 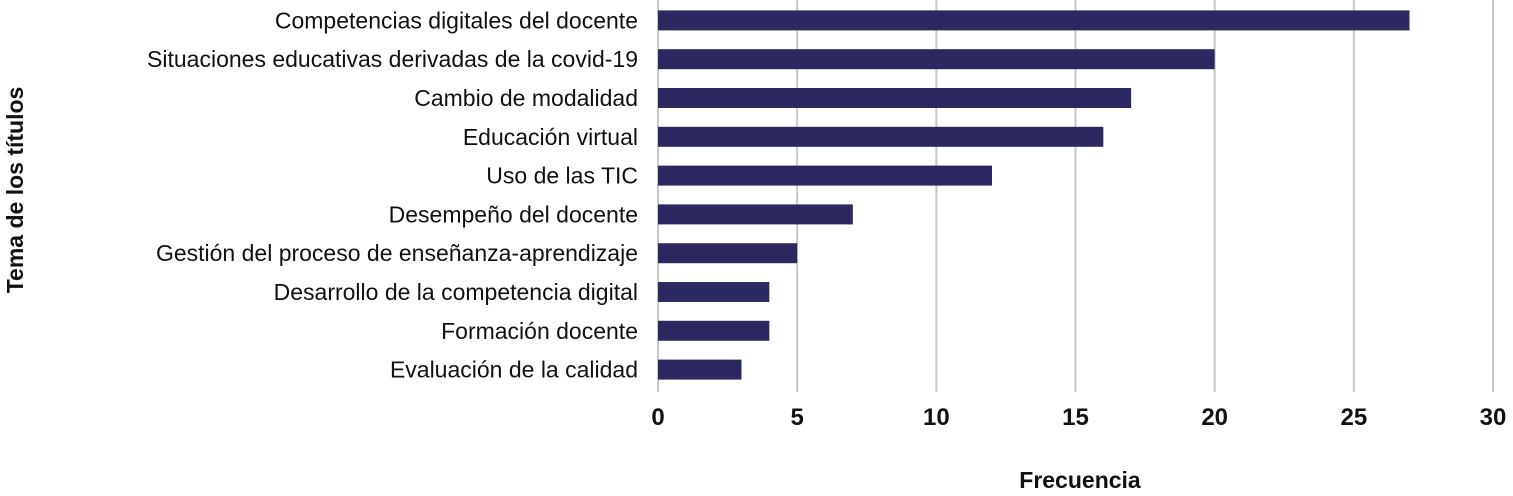 I want to click on category-label: Desempeño del docente, so click(x=513, y=214).